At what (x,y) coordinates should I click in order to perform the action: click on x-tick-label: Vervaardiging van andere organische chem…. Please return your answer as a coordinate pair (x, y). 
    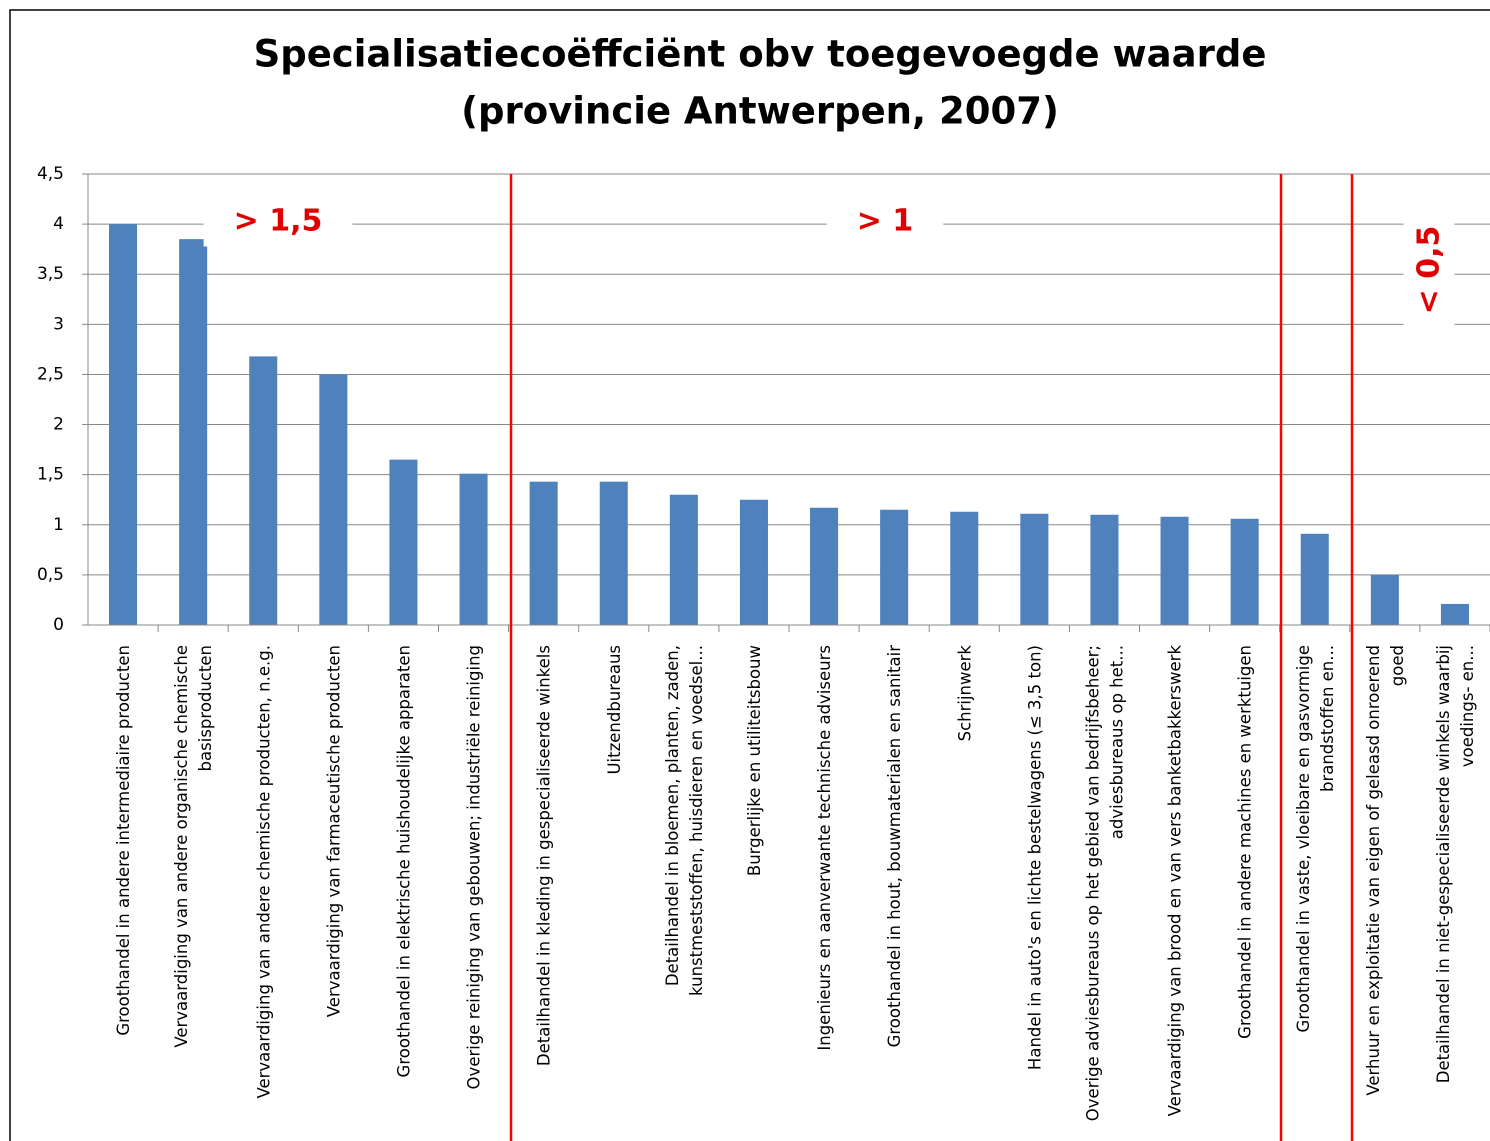
    Looking at the image, I should click on (193, 846).